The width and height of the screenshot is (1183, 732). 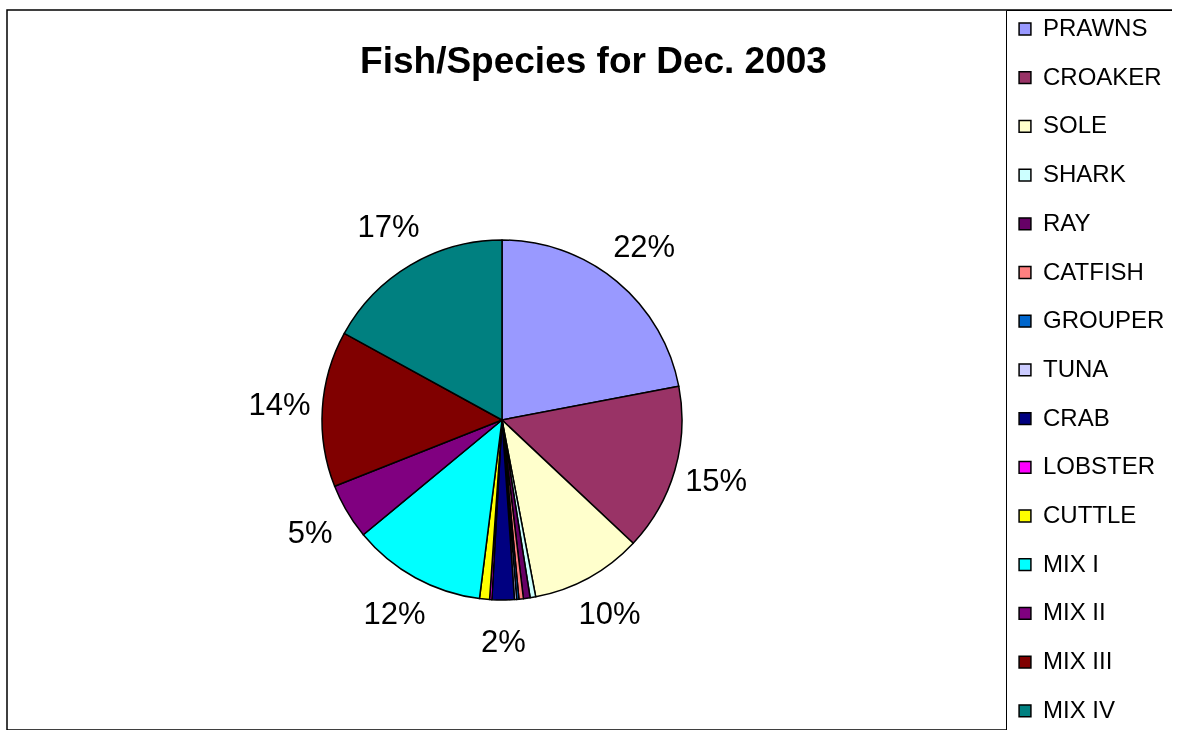 What do you see at coordinates (394, 614) in the screenshot?
I see `data-label: 12%` at bounding box center [394, 614].